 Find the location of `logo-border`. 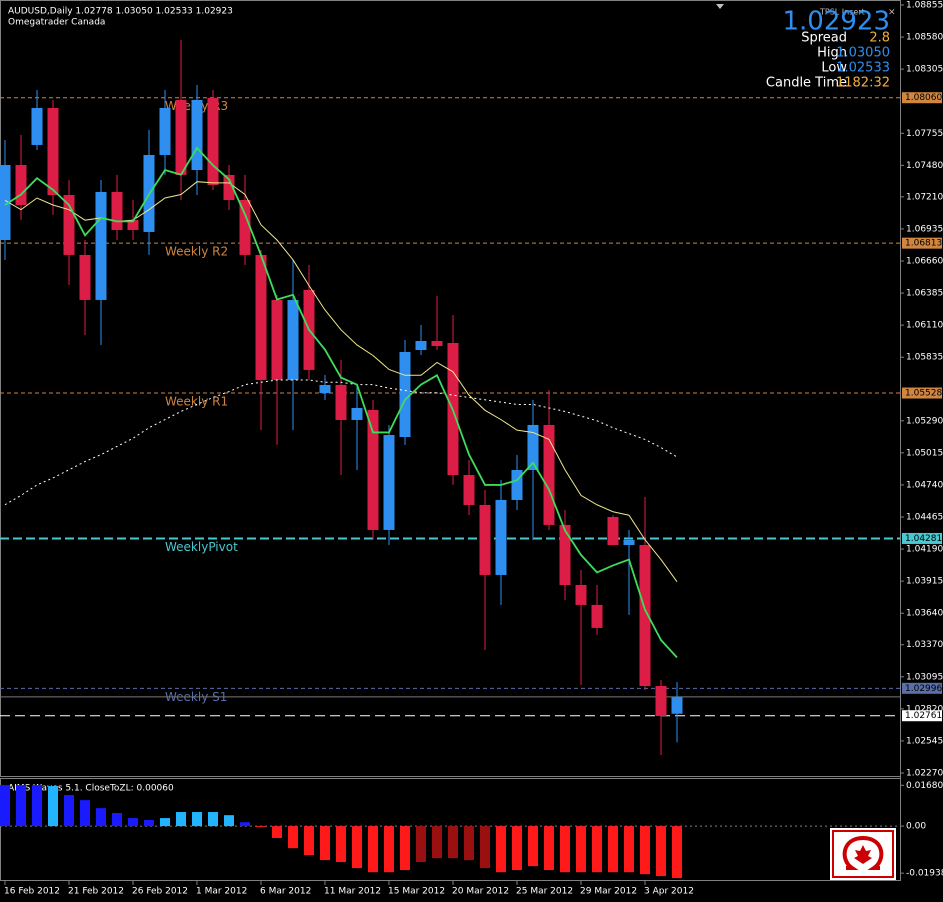

logo-border is located at coordinates (863, 854).